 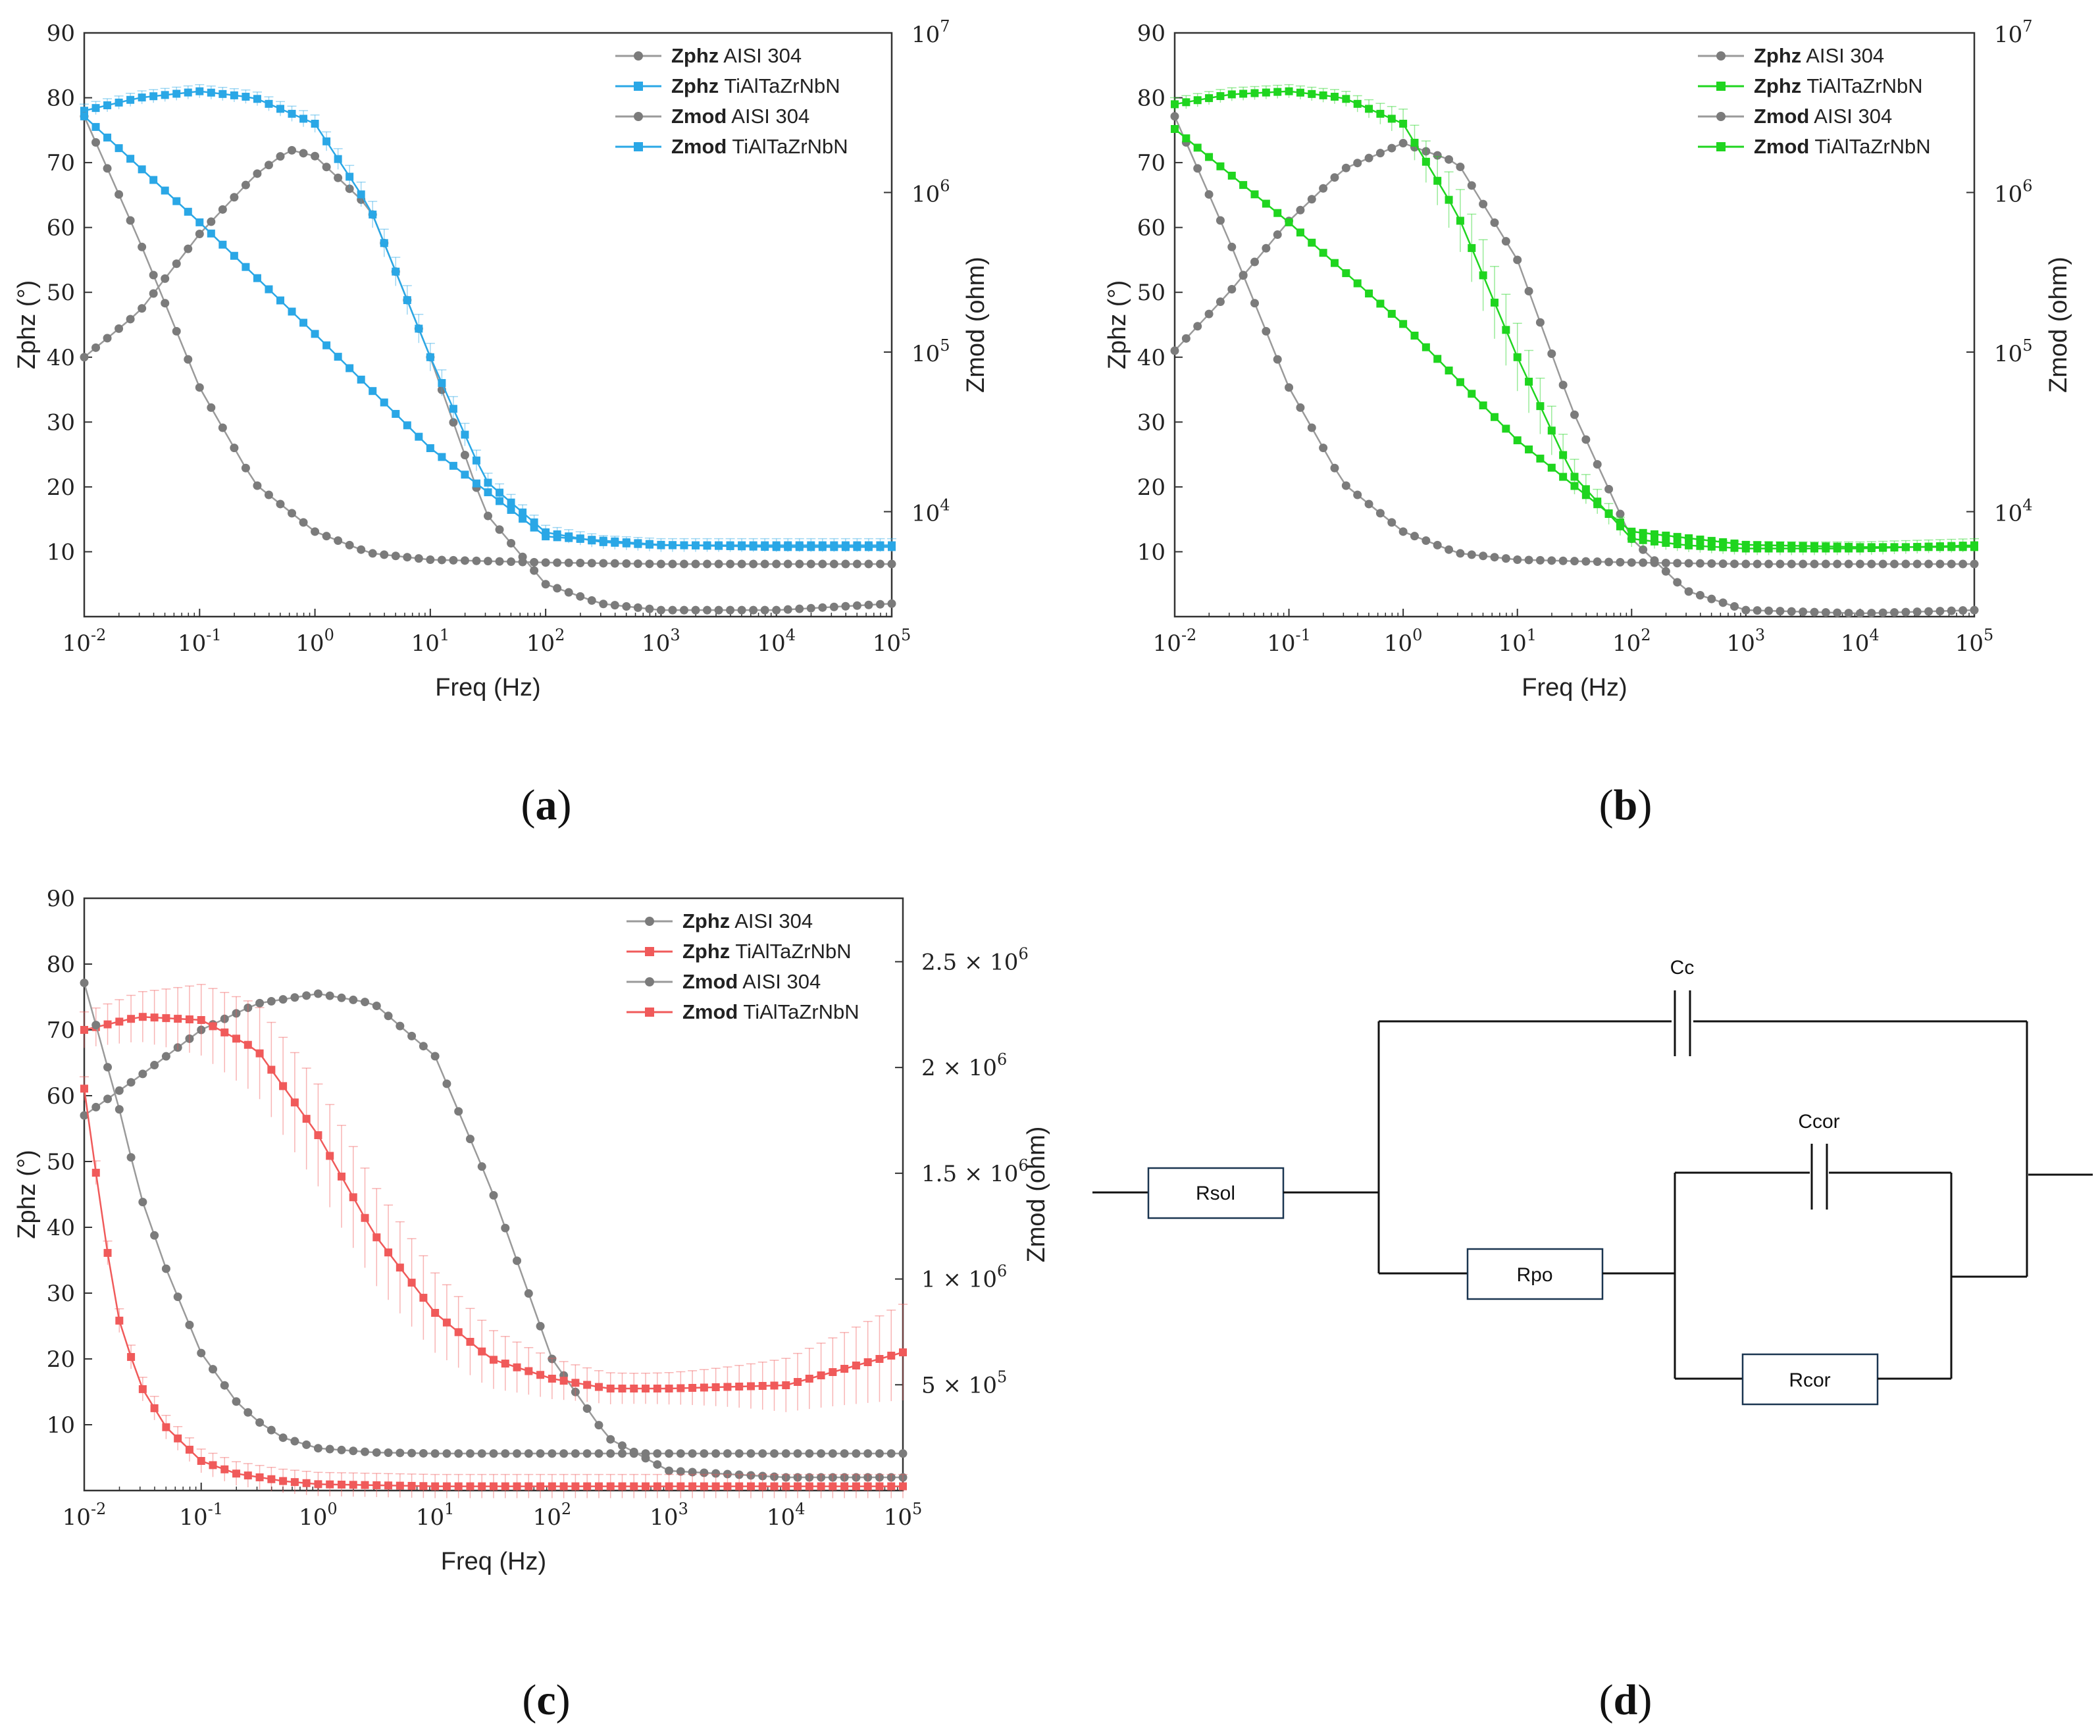 What do you see at coordinates (759, 146) in the screenshot?
I see `legend-label-a: Zmod TiAlTaZrNbN` at bounding box center [759, 146].